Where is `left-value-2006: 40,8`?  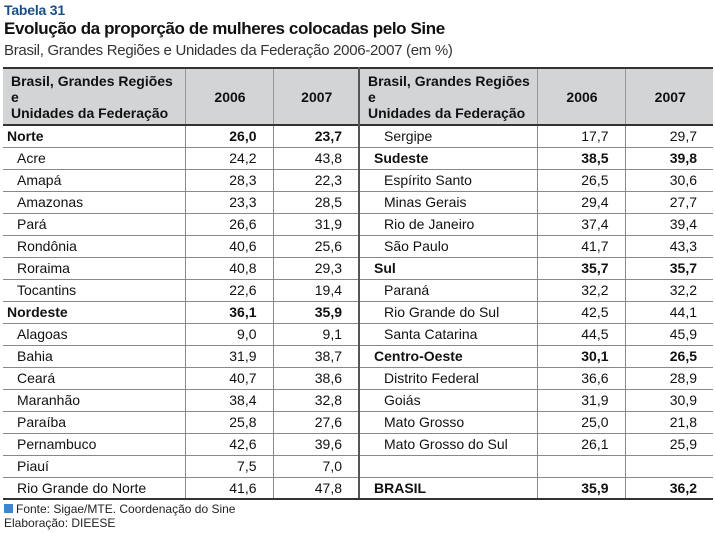
left-value-2006: 40,8 is located at coordinates (228, 268).